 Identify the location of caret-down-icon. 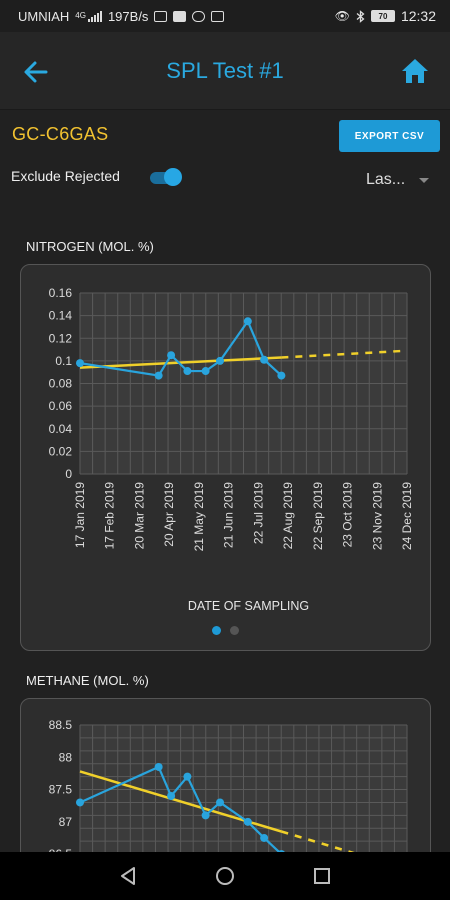
(424, 180).